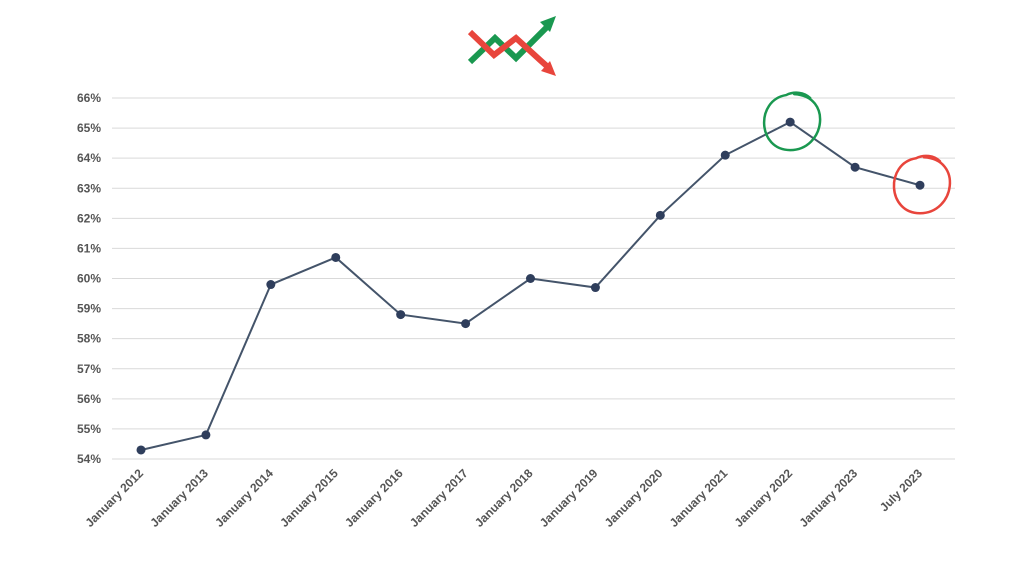 The image size is (1024, 576). I want to click on y-tick-label: 55%, so click(89, 429).